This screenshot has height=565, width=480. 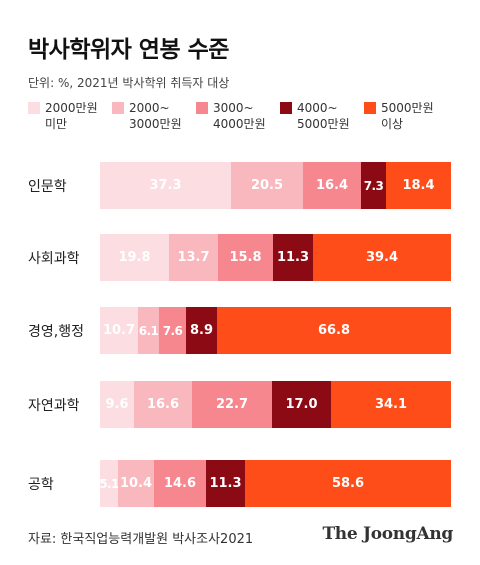 What do you see at coordinates (141, 539) in the screenshot?
I see `source-note: 자료: 한국직업능력개발원 박사조사2021` at bounding box center [141, 539].